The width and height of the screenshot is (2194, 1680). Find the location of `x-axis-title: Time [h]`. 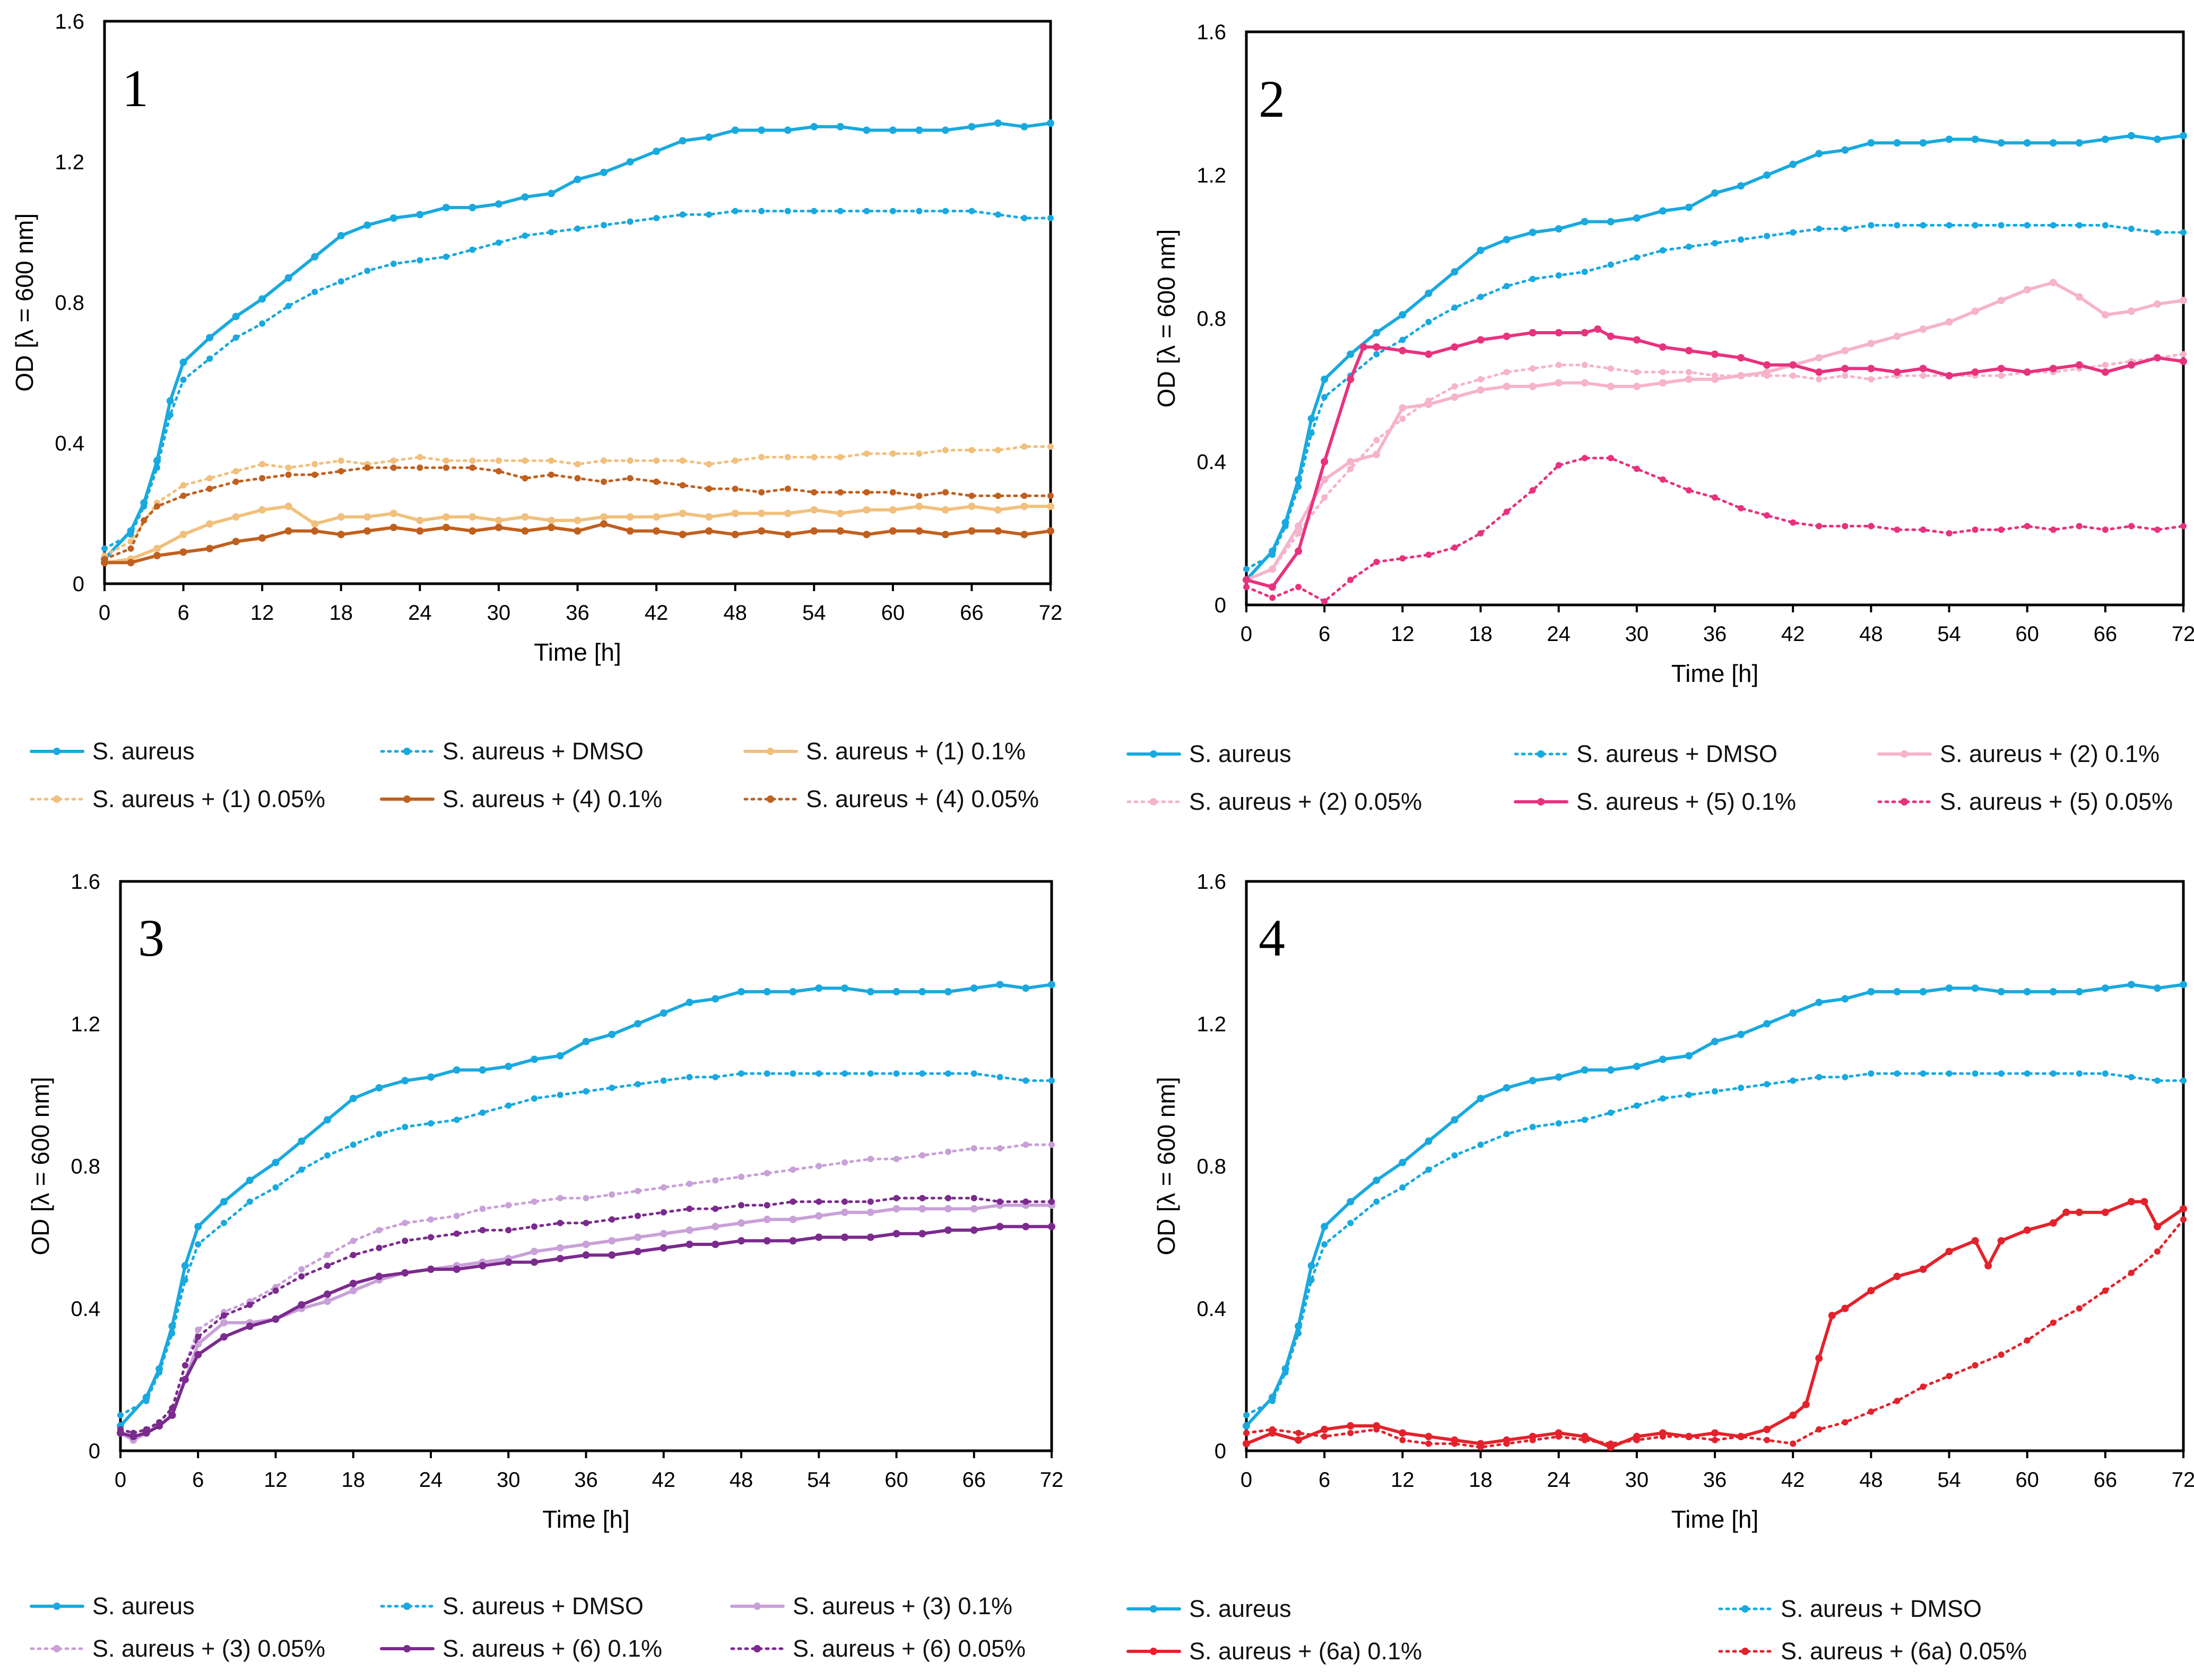

x-axis-title: Time [h] is located at coordinates (1714, 1519).